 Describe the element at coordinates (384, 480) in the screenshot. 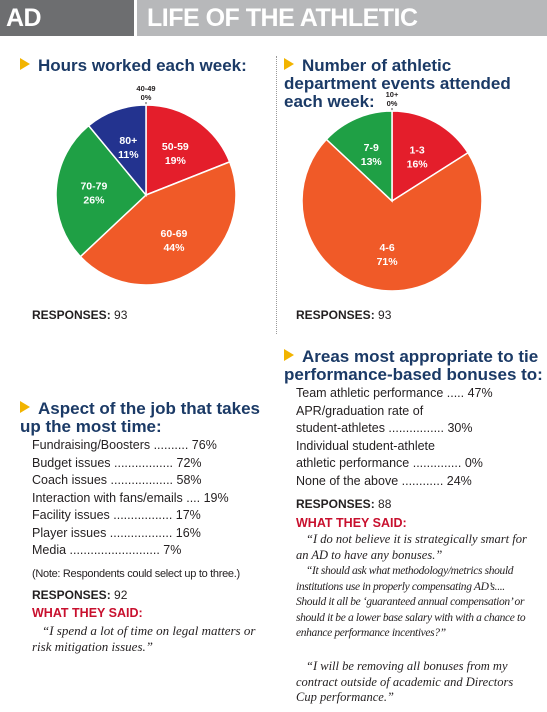

I see `bonus-row: None of the above ............ 24%` at that location.